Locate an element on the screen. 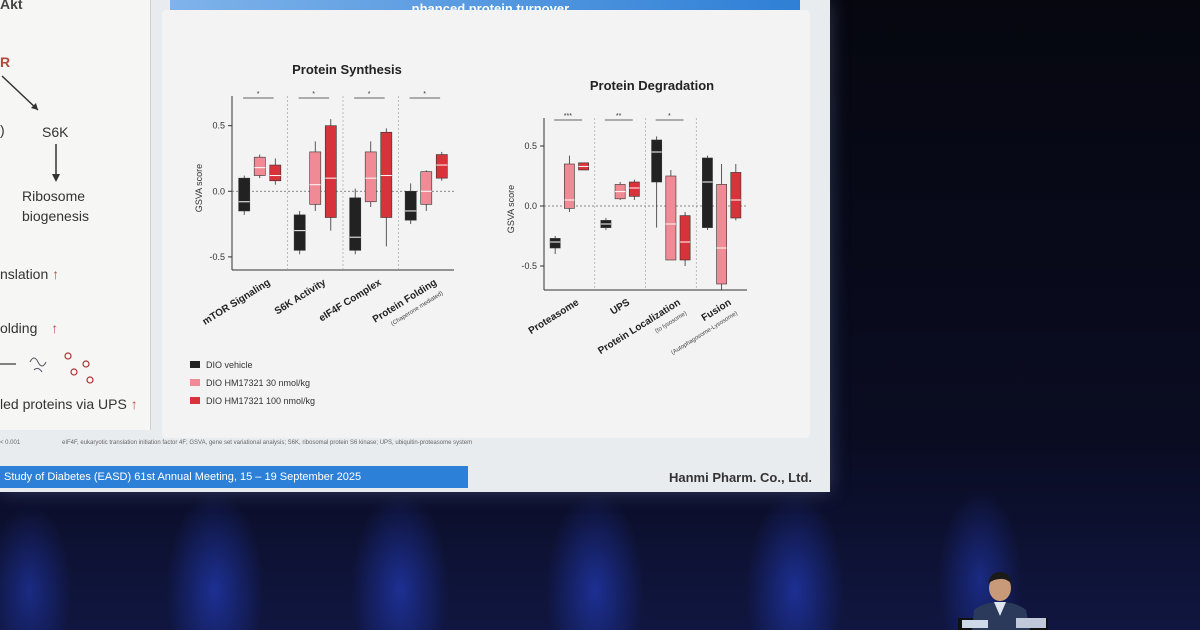  legend-label: DIO HM17321 30 nmol/kg is located at coordinates (258, 383).